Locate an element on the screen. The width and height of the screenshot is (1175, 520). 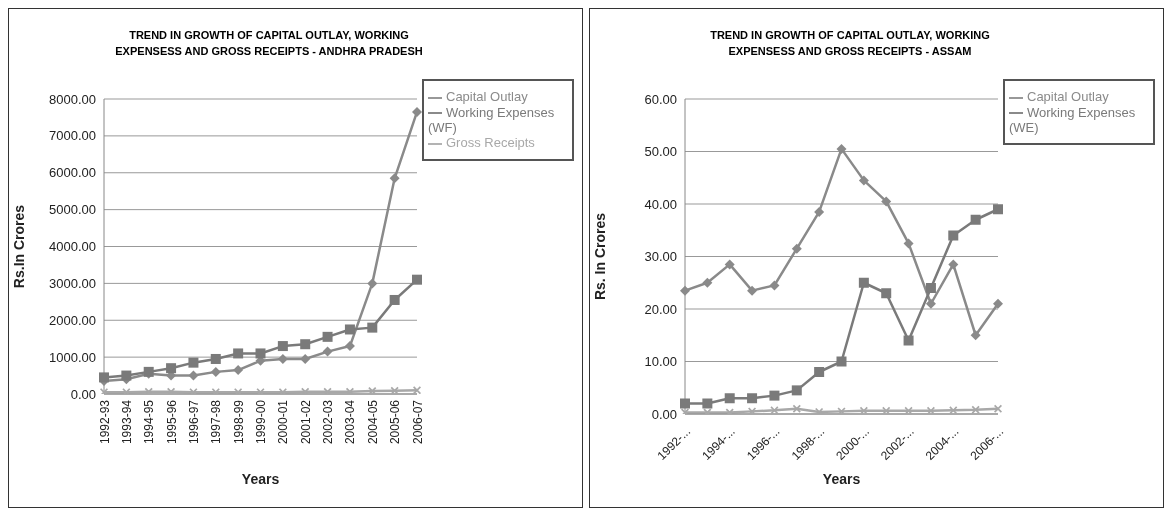
legend-label: Working Expenses (WF) is located at coordinates (491, 120).